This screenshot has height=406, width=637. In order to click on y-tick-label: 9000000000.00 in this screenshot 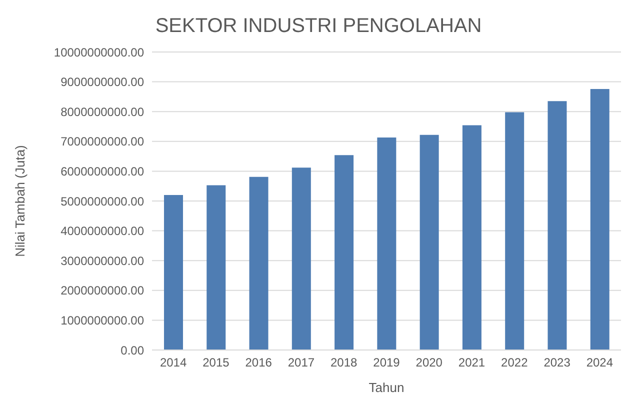, I will do `click(102, 82)`.